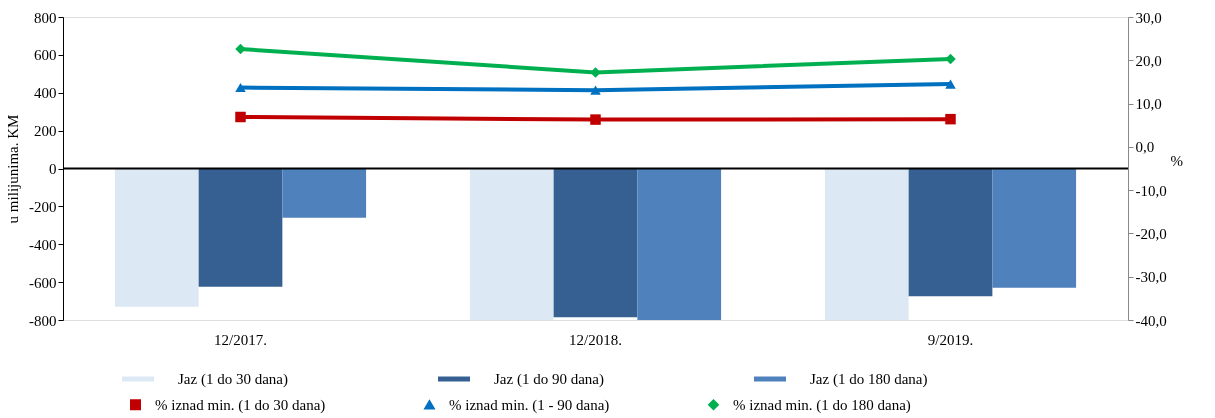 This screenshot has height=418, width=1215. What do you see at coordinates (1151, 190) in the screenshot?
I see `y2-tick-label: -10,0` at bounding box center [1151, 190].